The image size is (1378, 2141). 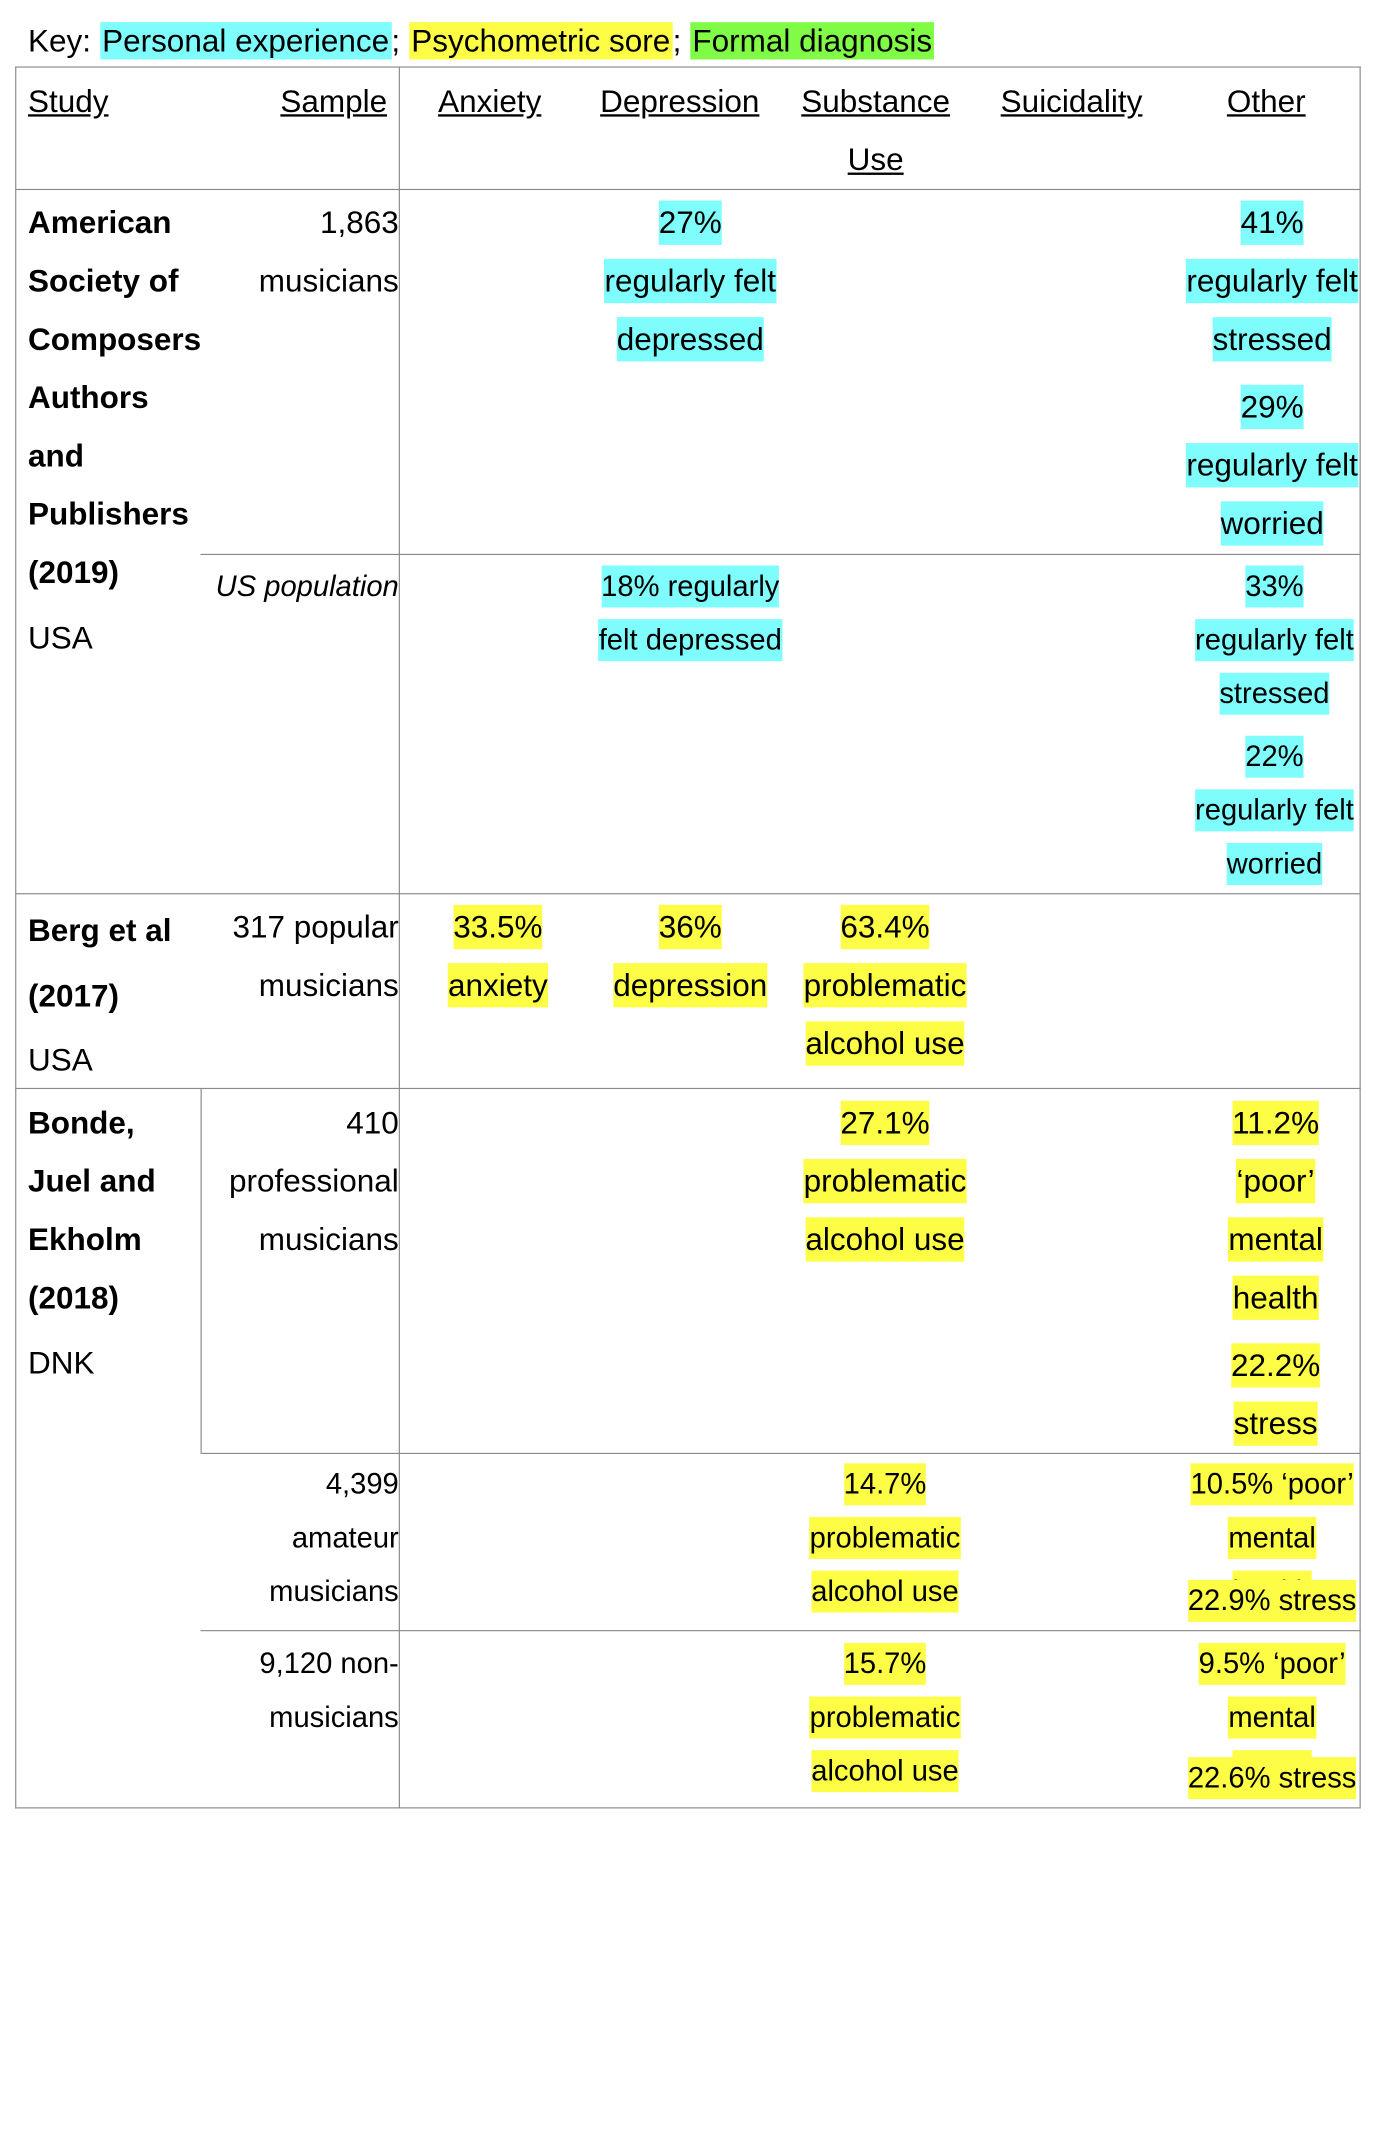 I want to click on legend-label: Key:, so click(x=59, y=41).